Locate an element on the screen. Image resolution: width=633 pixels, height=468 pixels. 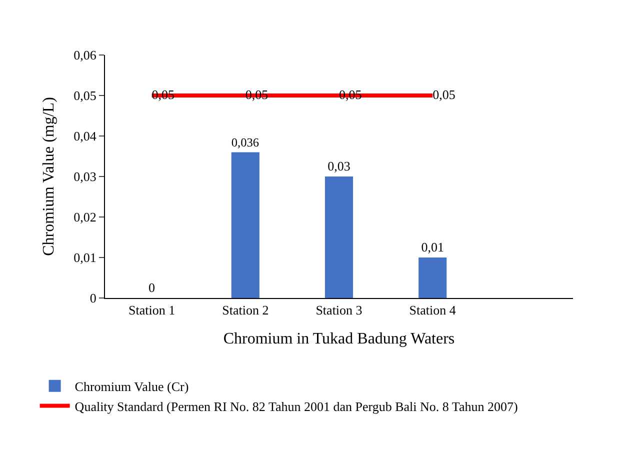
y-tick-label: 0,02 is located at coordinates (85, 217).